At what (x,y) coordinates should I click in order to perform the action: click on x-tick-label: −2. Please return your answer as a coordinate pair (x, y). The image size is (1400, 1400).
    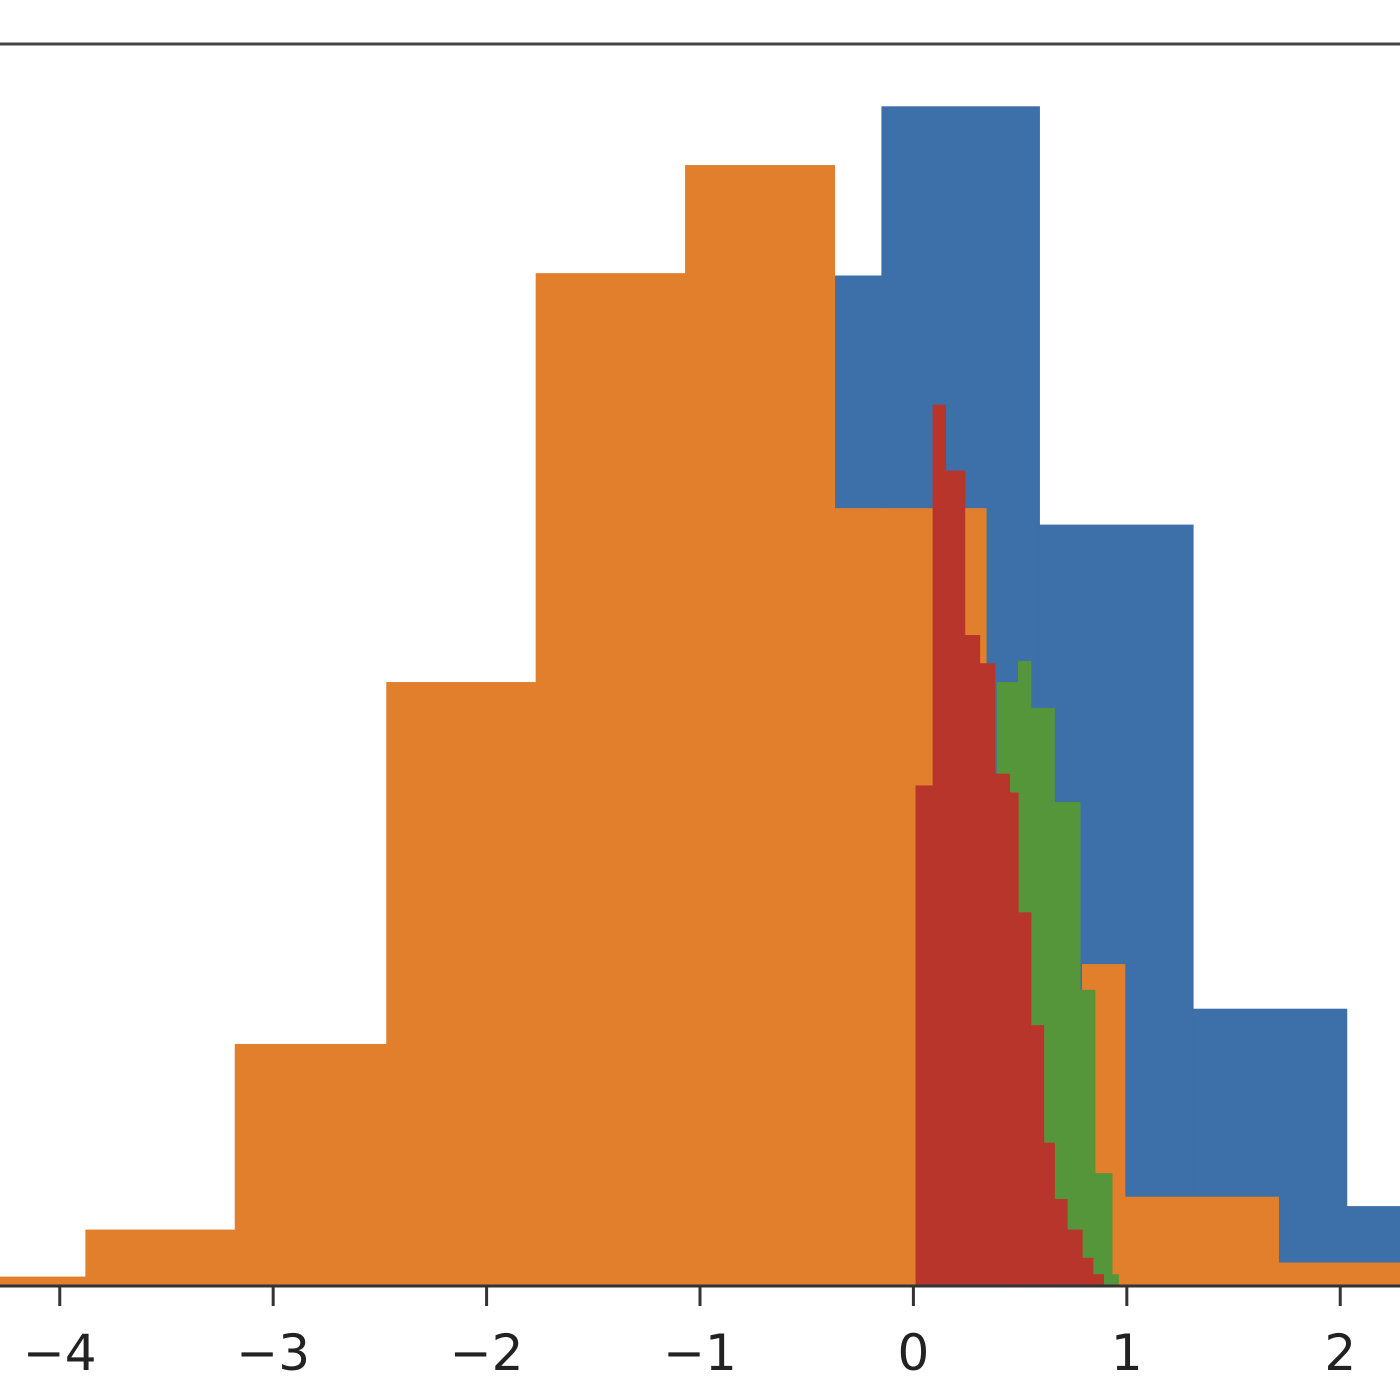
    Looking at the image, I should click on (487, 1353).